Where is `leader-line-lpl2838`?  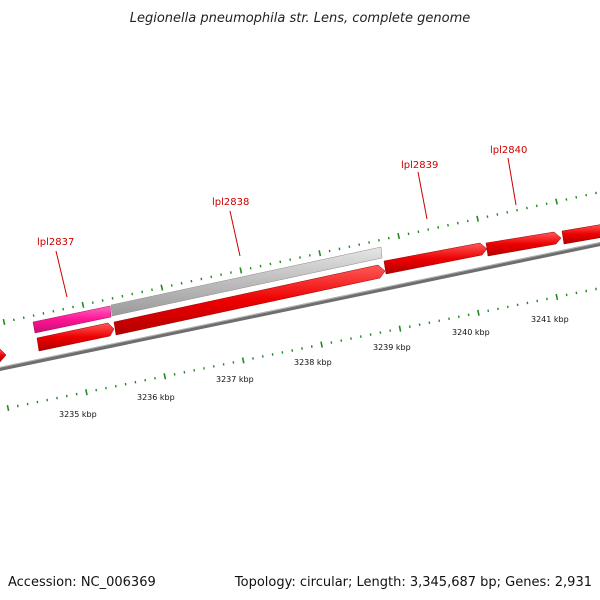 leader-line-lpl2838 is located at coordinates (235, 233).